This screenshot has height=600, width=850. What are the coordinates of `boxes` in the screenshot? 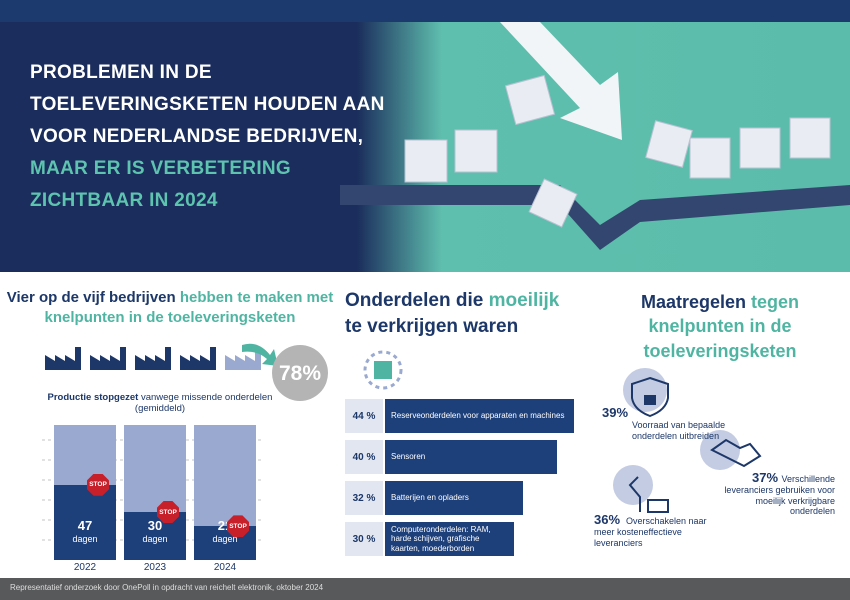 It's located at (617, 151).